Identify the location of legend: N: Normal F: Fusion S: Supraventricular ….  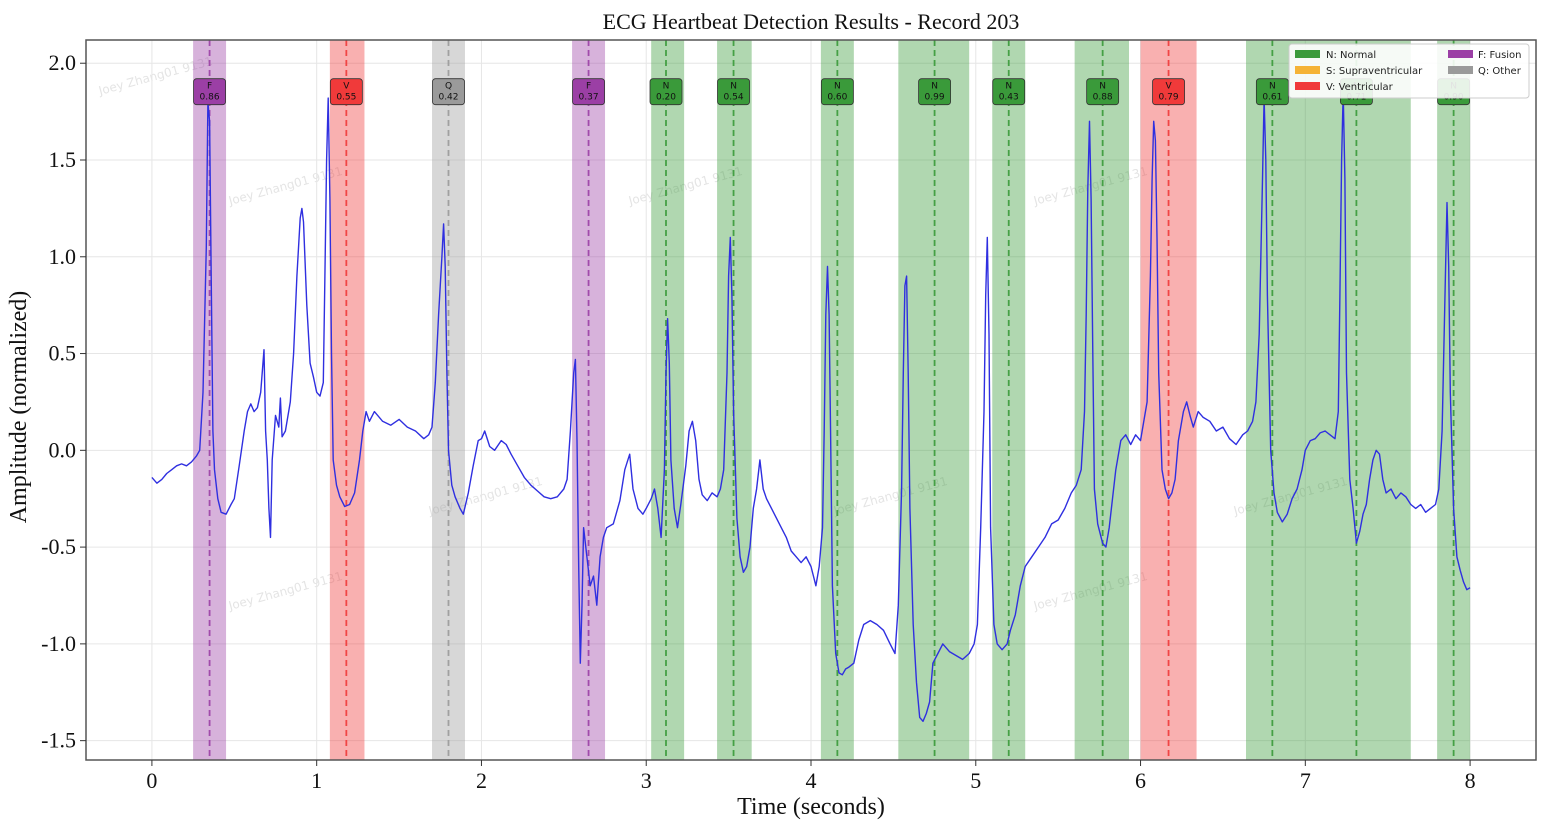
(1409, 71).